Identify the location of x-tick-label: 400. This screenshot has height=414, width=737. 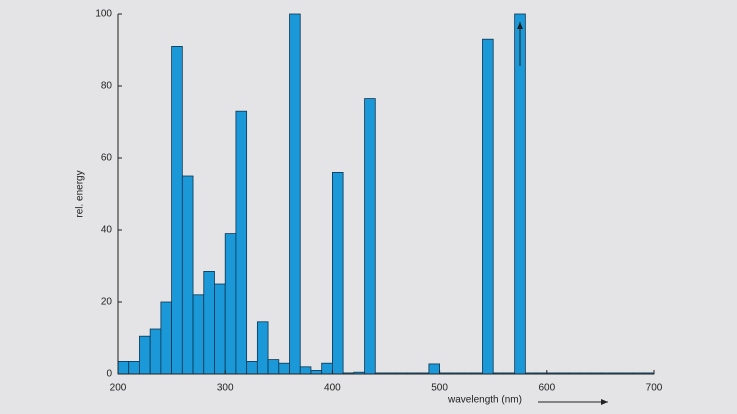
(332, 388).